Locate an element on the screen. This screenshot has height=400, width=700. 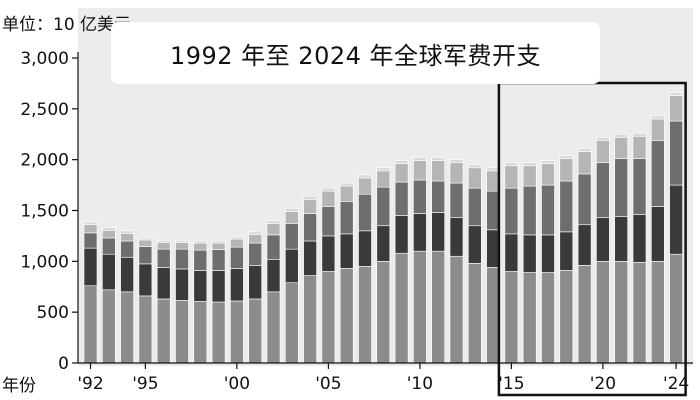
bar-segment-2002-s1 is located at coordinates (273, 275).